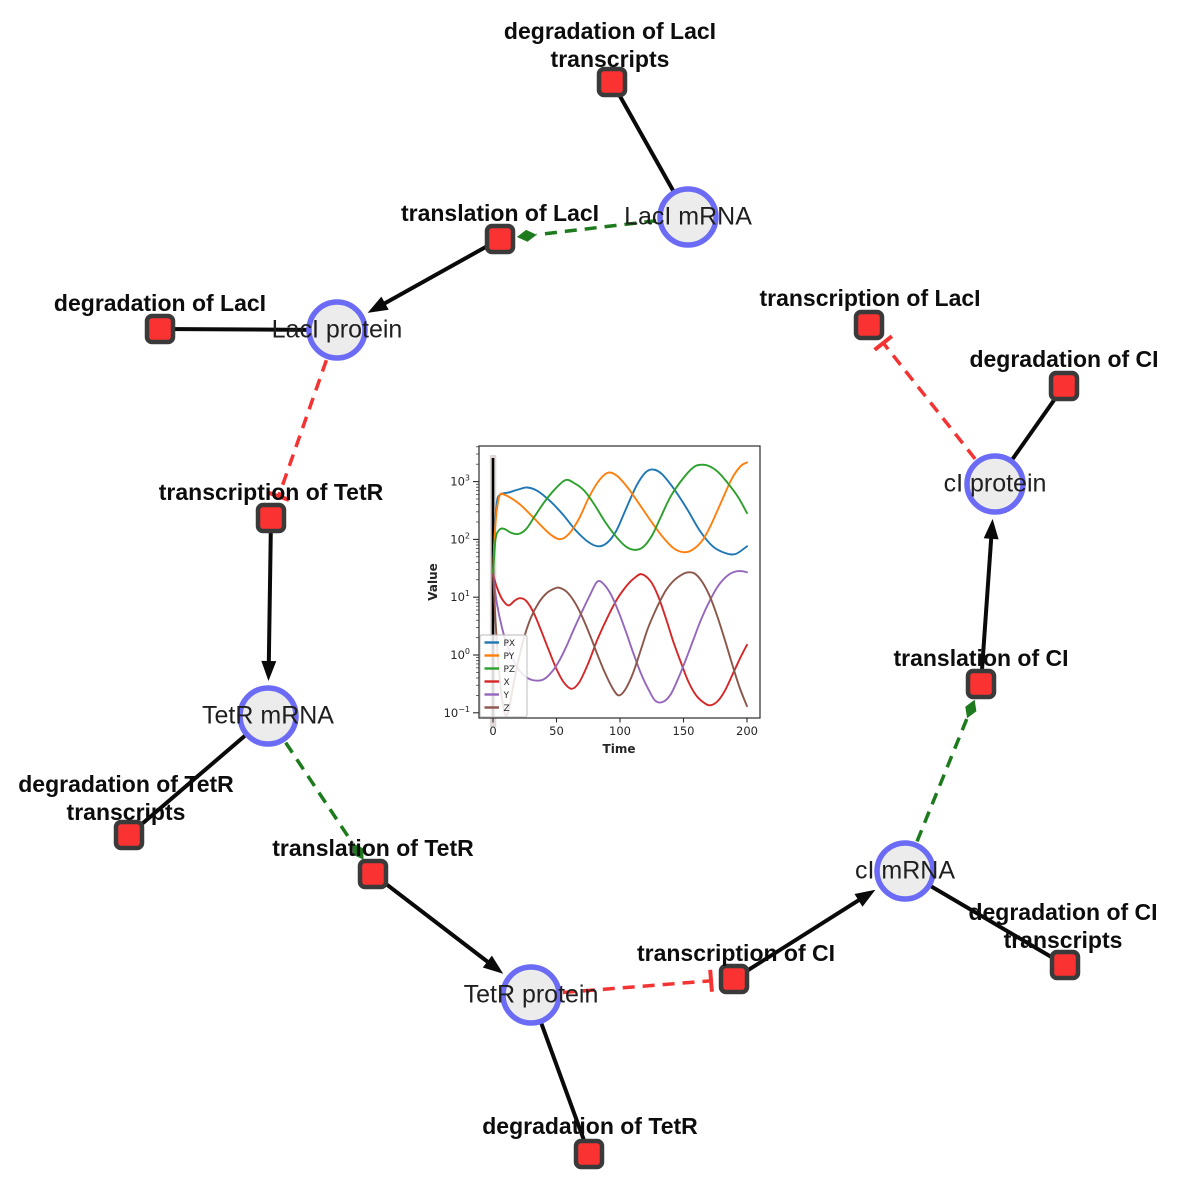 This screenshot has height=1200, width=1189. I want to click on x-tick-label: 150, so click(684, 731).